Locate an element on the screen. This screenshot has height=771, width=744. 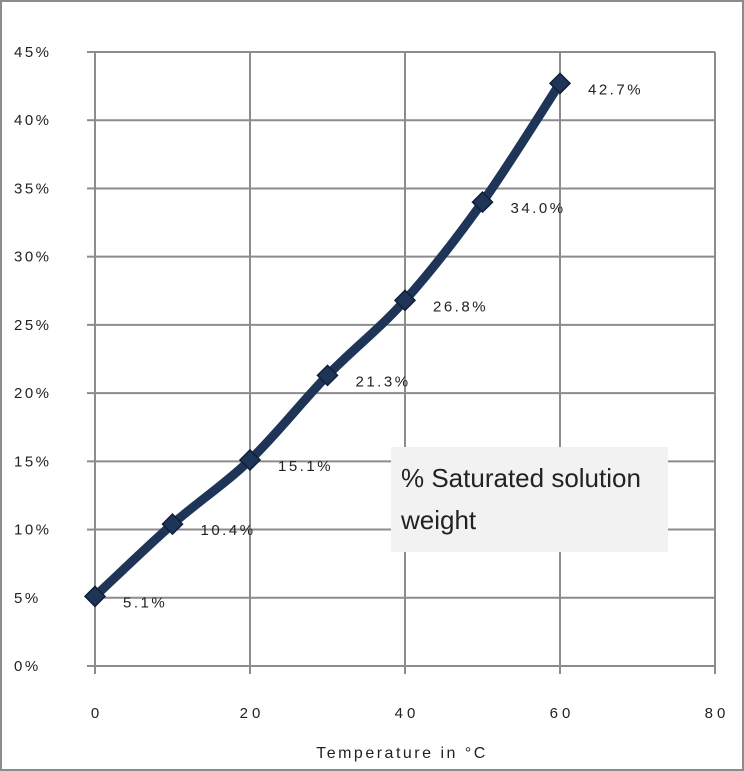
legend: % Saturated solution weight is located at coordinates (529, 499).